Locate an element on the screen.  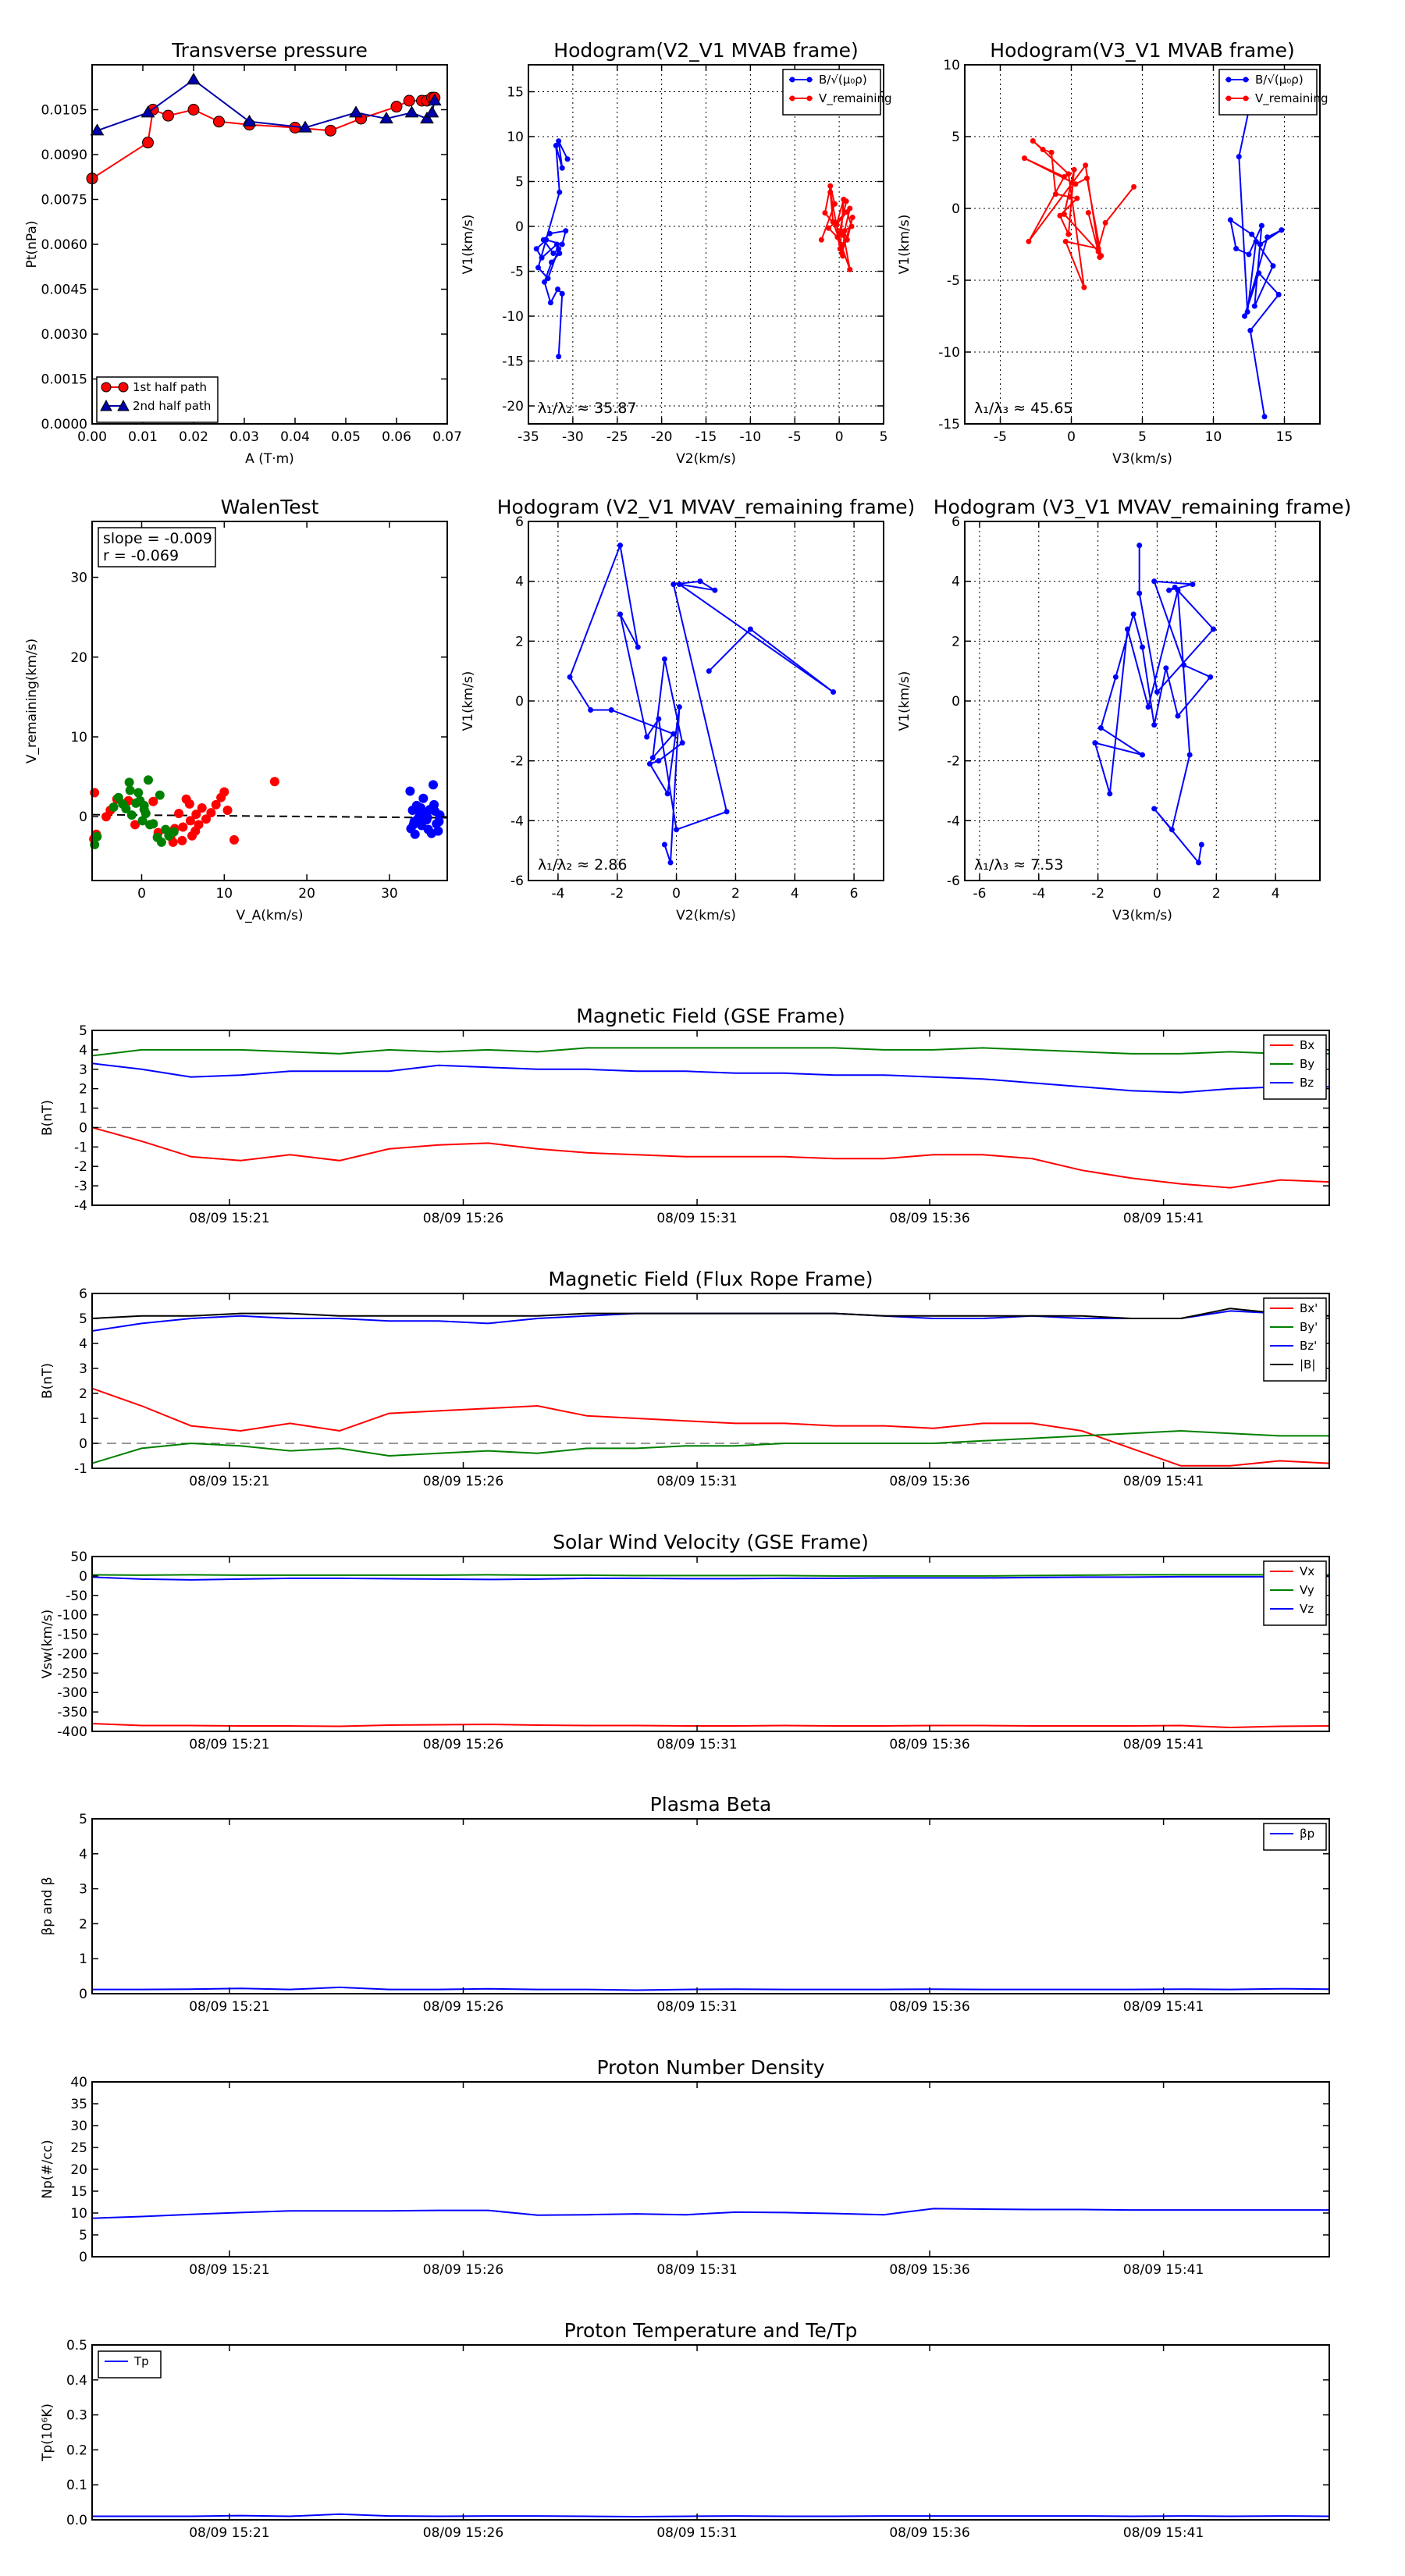
legend-label: V_remaining is located at coordinates (856, 98).